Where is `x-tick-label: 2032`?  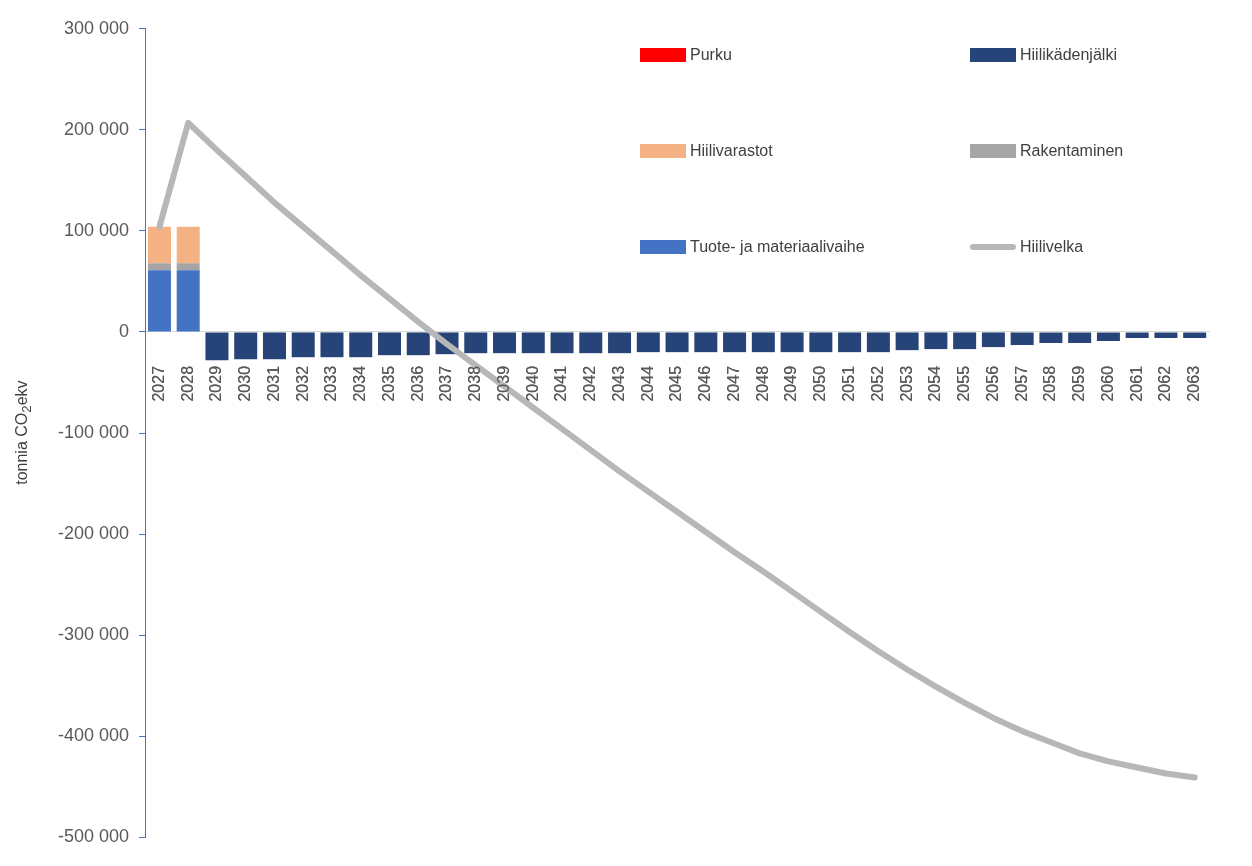
x-tick-label: 2032 is located at coordinates (302, 383).